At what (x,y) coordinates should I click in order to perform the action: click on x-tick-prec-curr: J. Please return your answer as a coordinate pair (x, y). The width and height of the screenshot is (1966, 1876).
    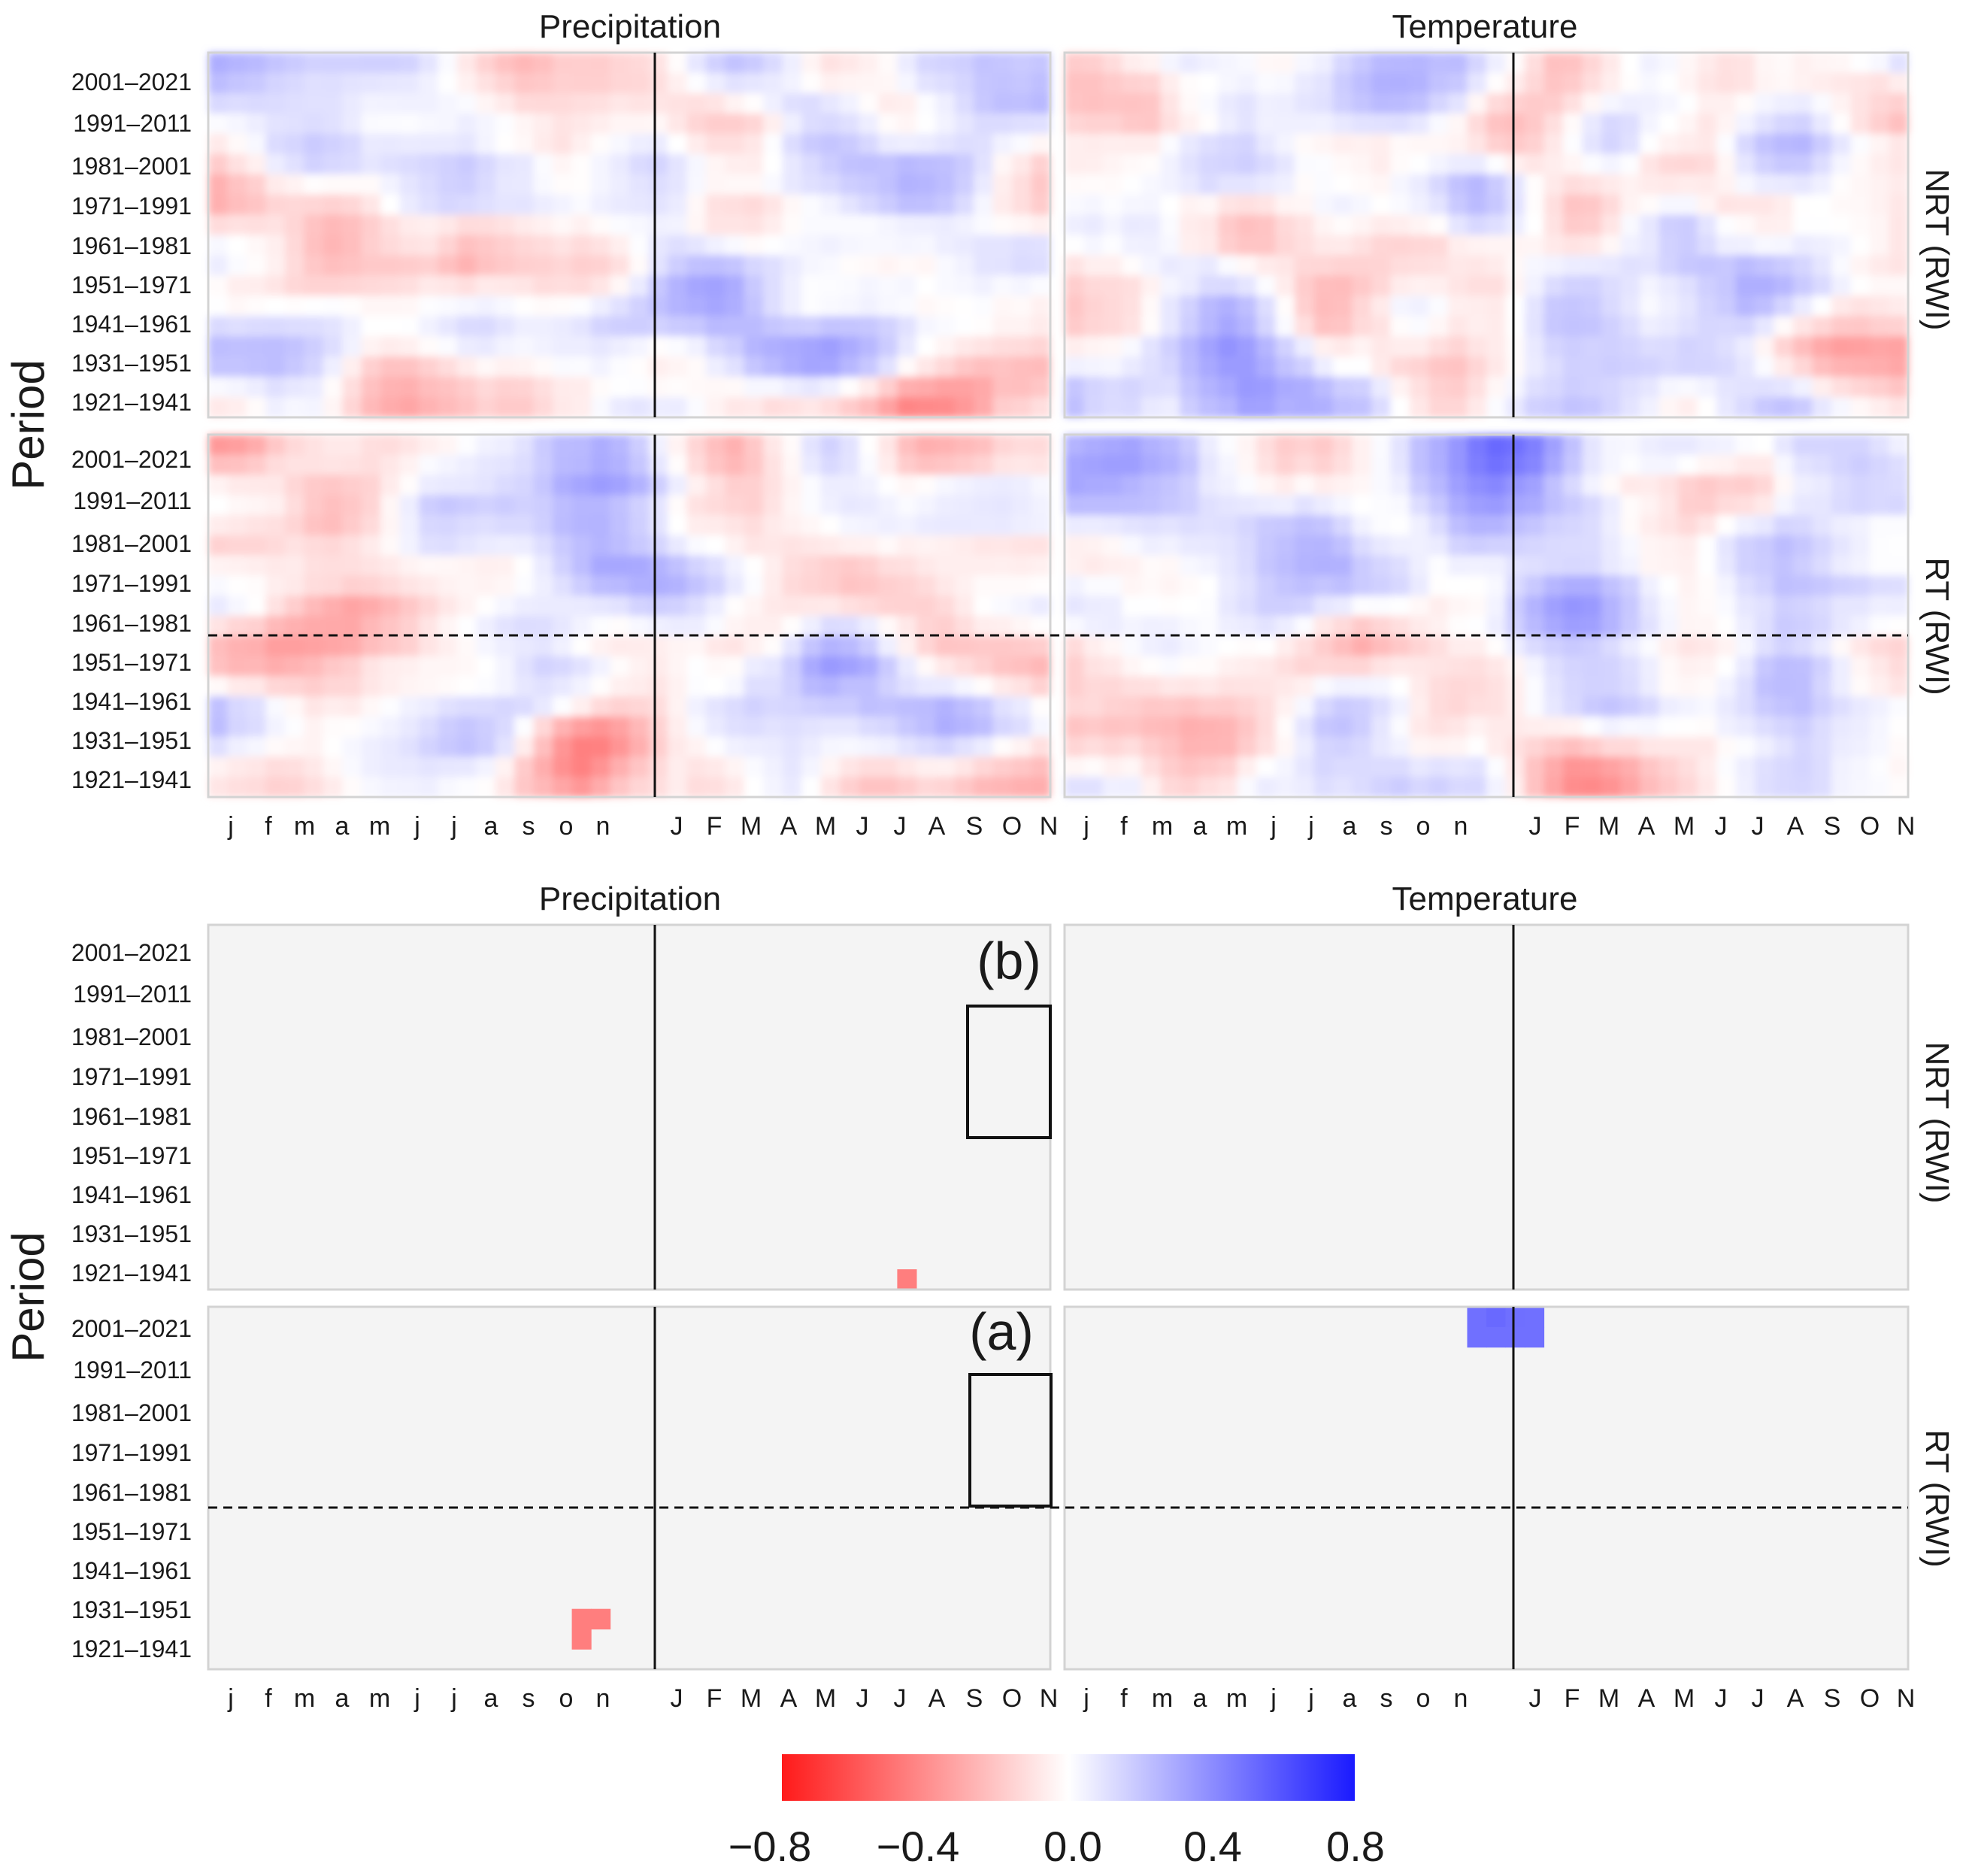
    Looking at the image, I should click on (677, 826).